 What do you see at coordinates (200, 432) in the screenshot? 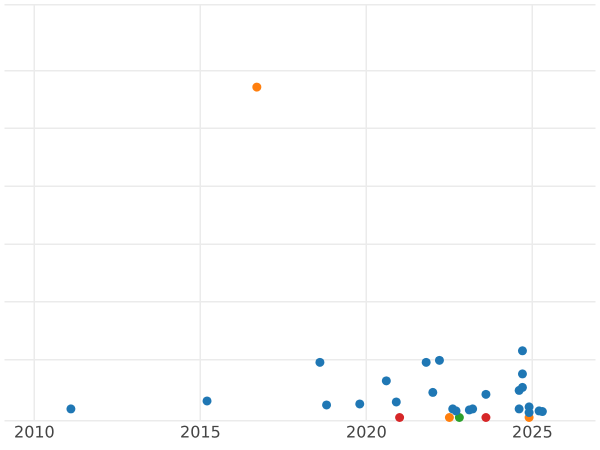
I see `x-tick-label: 2015` at bounding box center [200, 432].